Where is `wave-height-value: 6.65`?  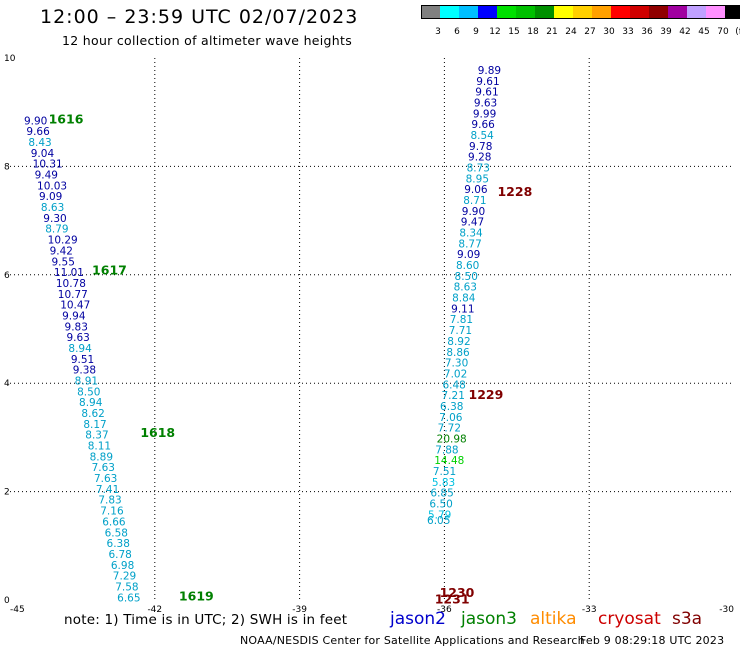 wave-height-value: 6.65 is located at coordinates (128, 598).